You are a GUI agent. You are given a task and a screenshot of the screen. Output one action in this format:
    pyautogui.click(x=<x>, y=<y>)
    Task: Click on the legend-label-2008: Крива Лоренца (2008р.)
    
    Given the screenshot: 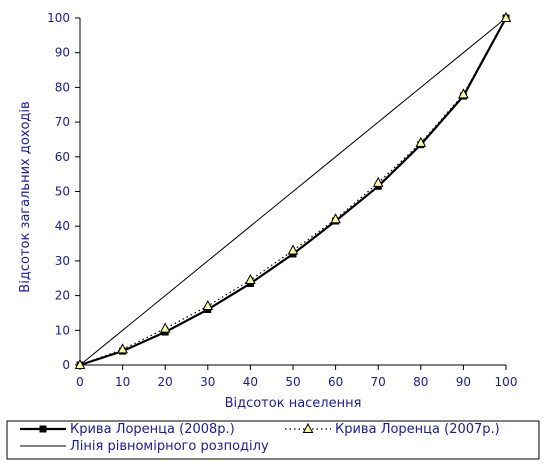 What is the action you would take?
    pyautogui.click(x=152, y=429)
    